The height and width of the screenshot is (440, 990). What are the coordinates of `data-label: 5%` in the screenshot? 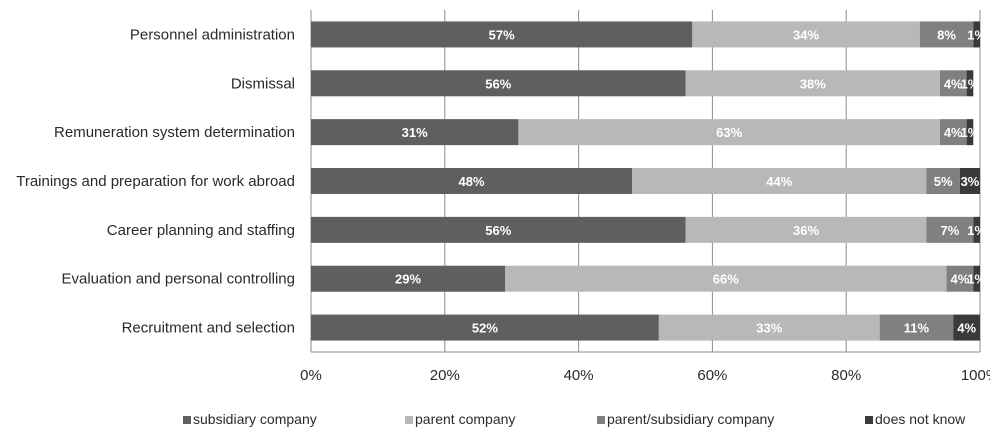 It's located at (943, 181).